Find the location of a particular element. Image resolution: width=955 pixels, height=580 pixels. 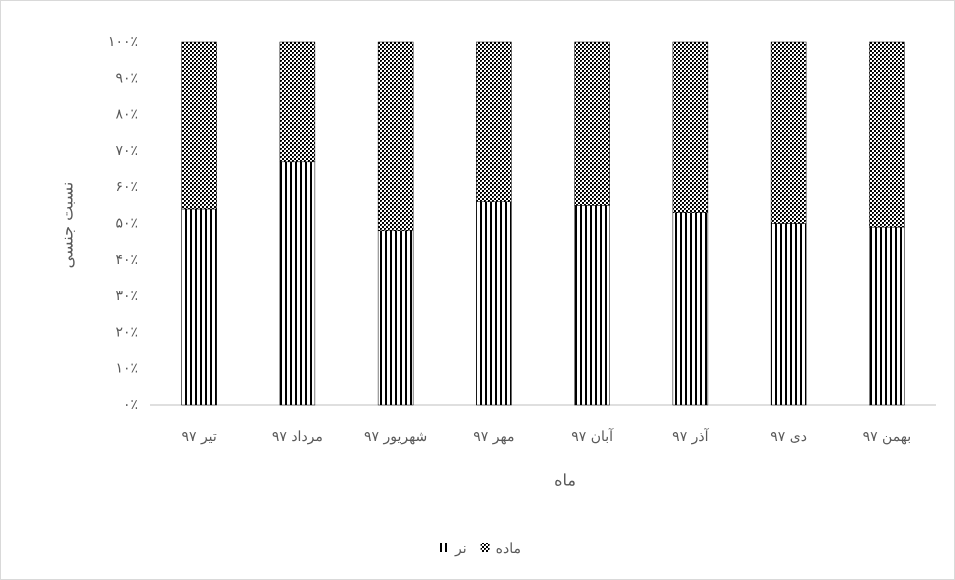

y-tick-label: ۹۰٪ is located at coordinates (126, 78).